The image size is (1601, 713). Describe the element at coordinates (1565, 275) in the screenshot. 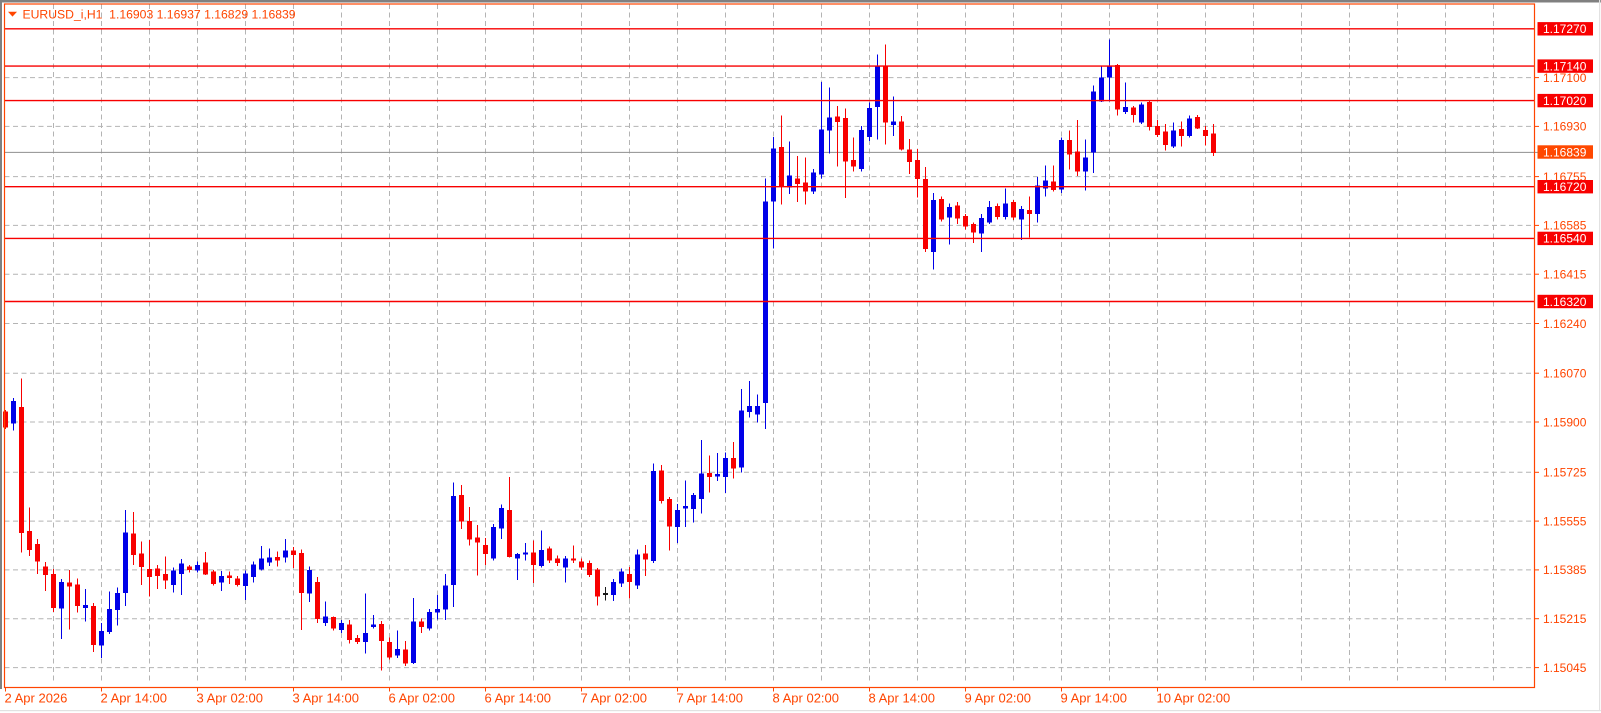

I see `svg-text: 1.16415` at that location.